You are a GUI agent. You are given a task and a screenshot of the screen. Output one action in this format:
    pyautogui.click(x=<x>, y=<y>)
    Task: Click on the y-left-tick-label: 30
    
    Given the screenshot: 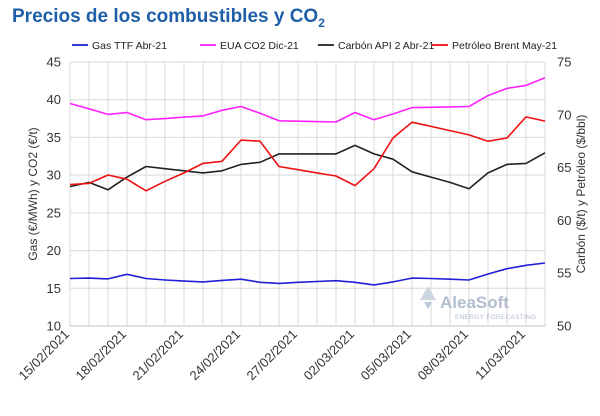 What is the action you would take?
    pyautogui.click(x=54, y=175)
    